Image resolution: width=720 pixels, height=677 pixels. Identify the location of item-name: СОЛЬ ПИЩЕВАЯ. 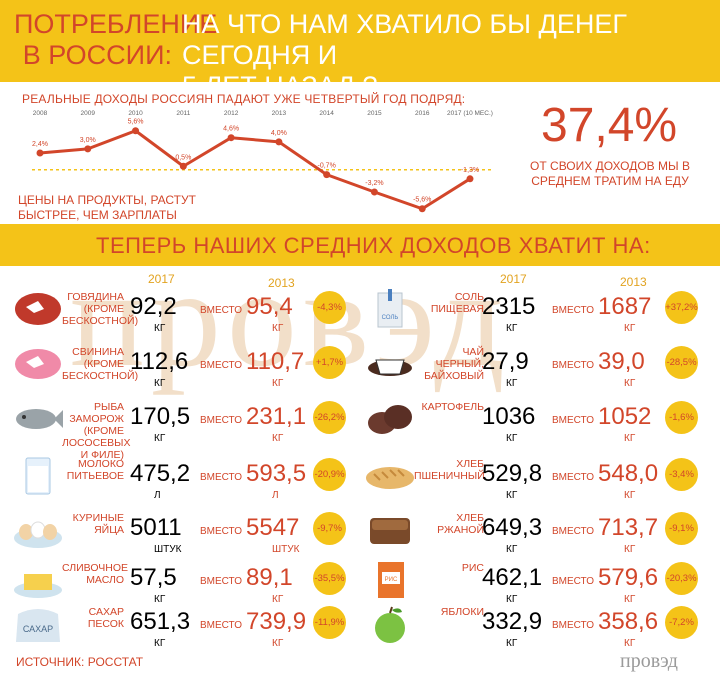
(457, 303).